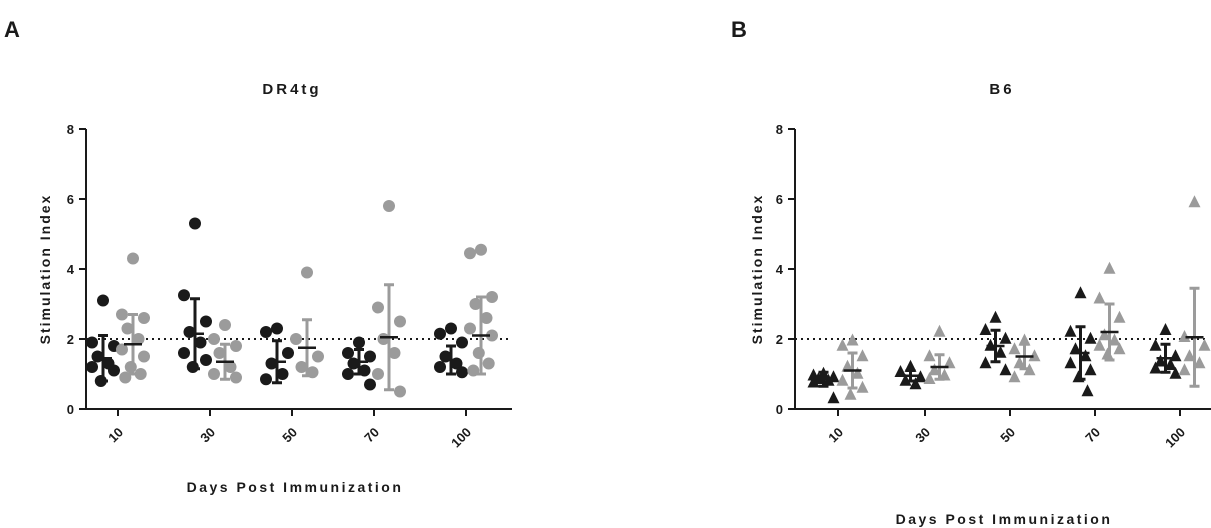 This screenshot has height=528, width=1211. What do you see at coordinates (45, 269) in the screenshot?
I see `panel-a-y-axis-label: Stimulation Index` at bounding box center [45, 269].